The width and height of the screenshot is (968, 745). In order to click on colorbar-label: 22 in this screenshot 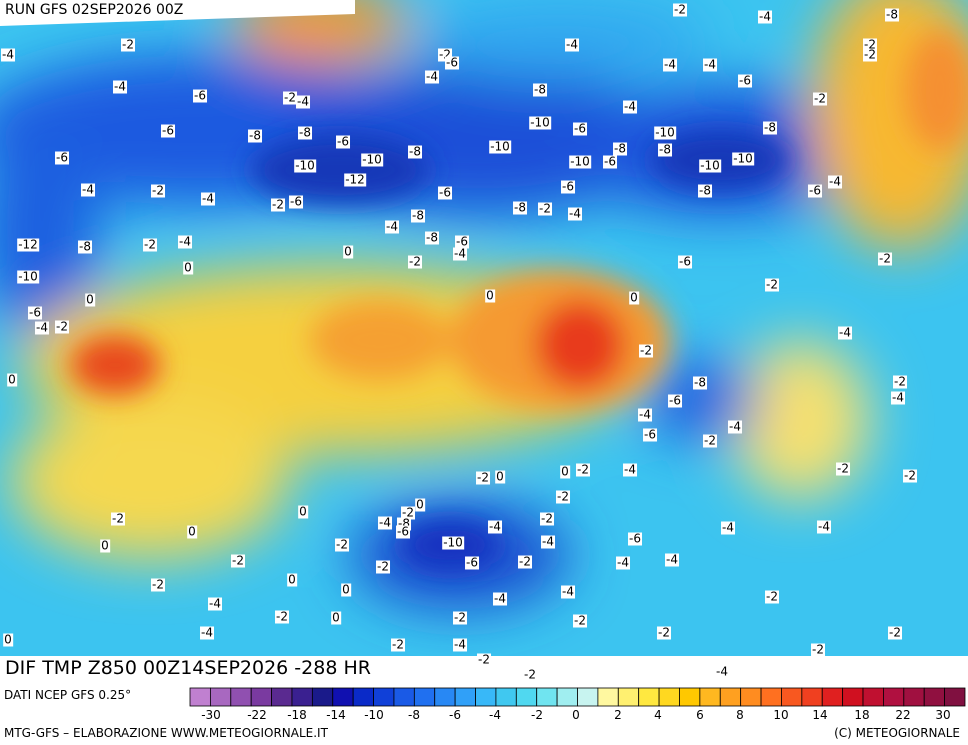, I will do `click(903, 715)`.